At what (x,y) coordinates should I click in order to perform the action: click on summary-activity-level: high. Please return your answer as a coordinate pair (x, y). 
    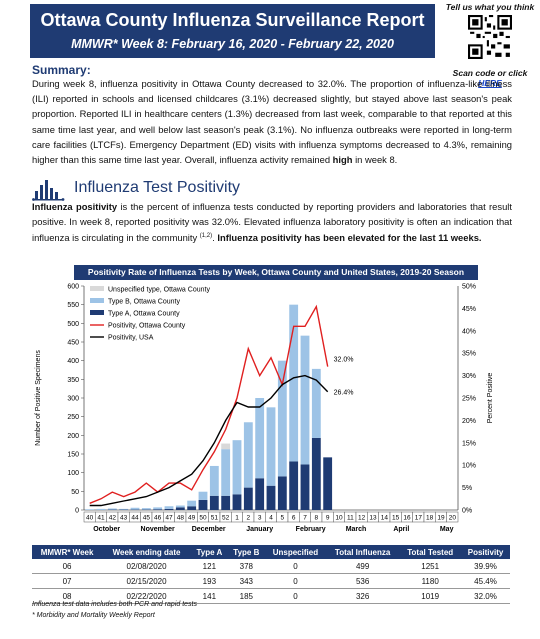
    Looking at the image, I should click on (342, 160).